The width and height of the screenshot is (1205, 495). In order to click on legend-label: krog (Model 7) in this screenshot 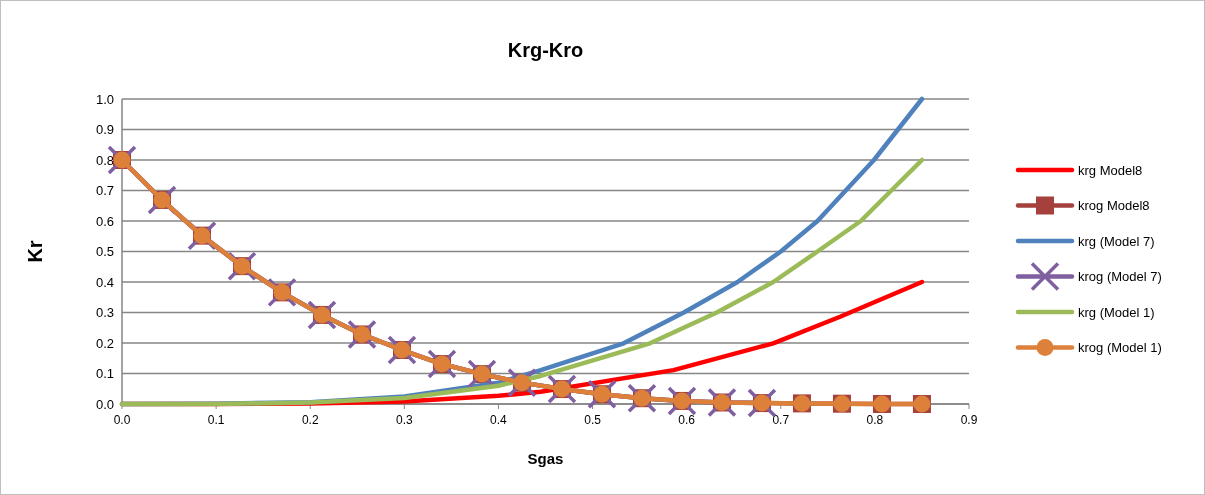, I will do `click(1120, 277)`.